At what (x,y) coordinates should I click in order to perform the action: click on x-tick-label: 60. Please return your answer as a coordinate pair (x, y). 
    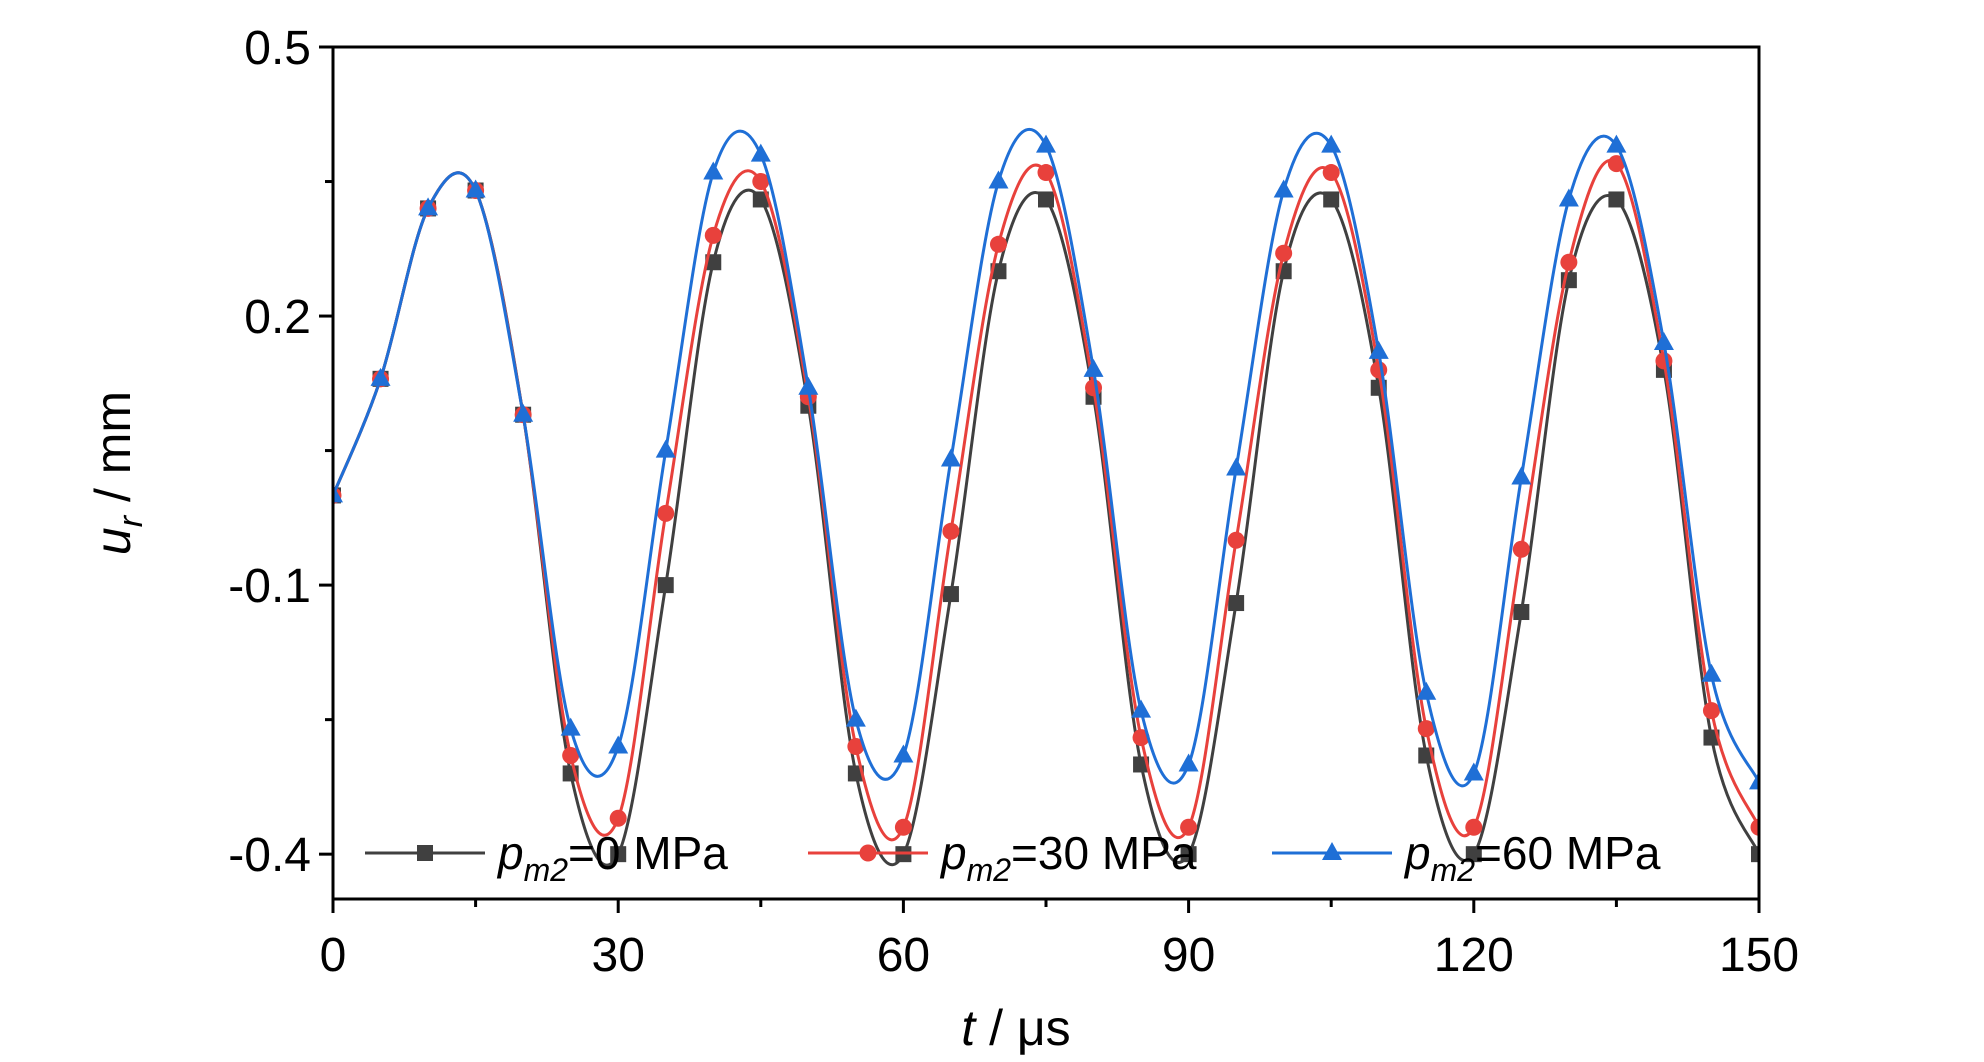
    Looking at the image, I should click on (903, 955).